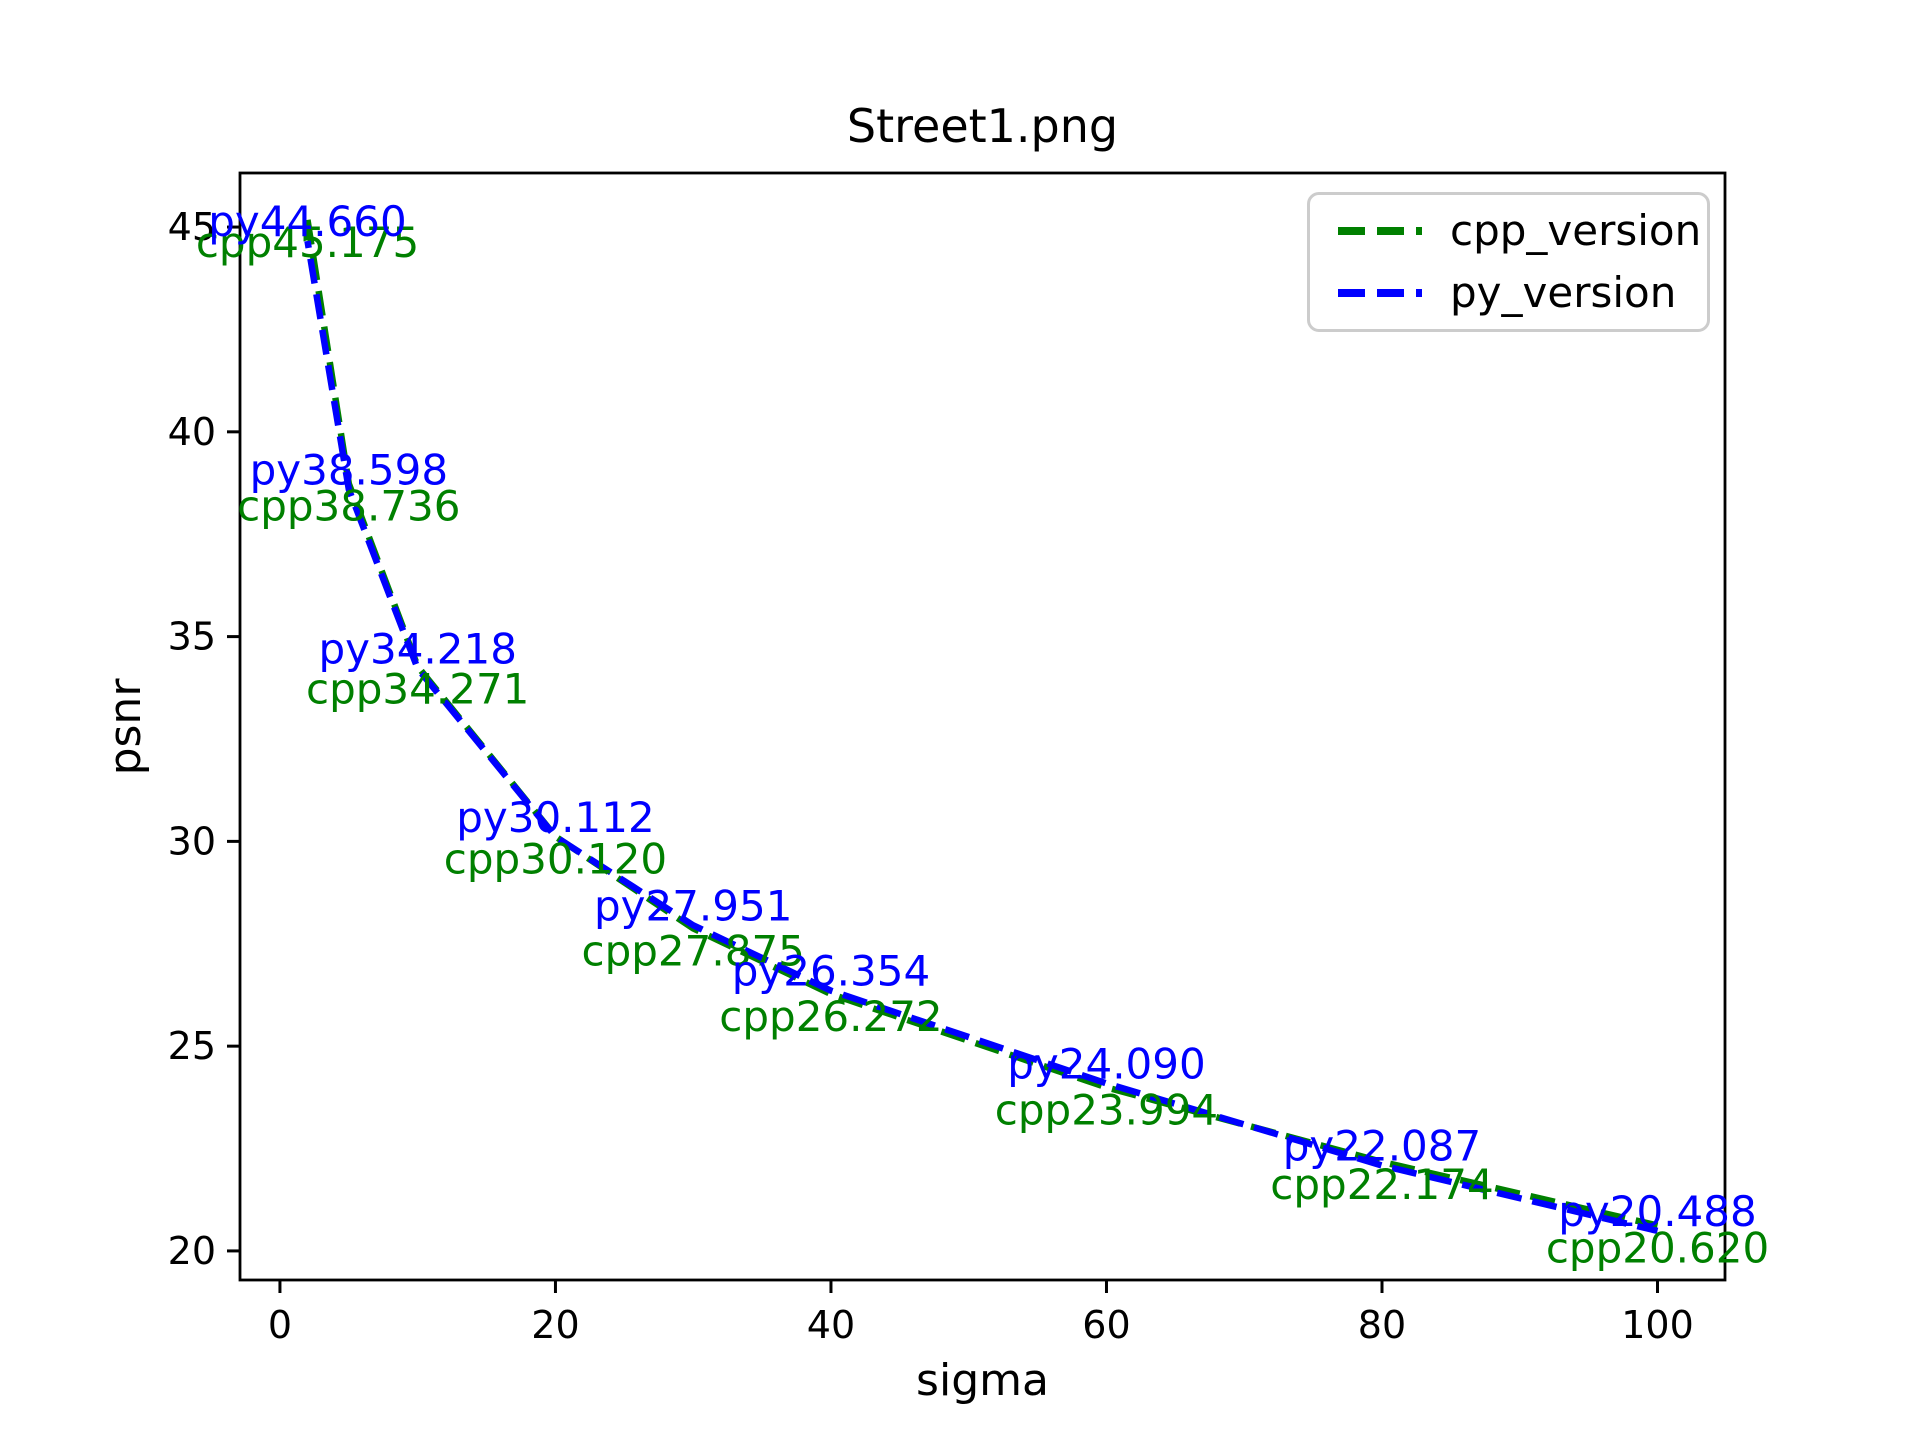 The width and height of the screenshot is (1920, 1440). What do you see at coordinates (693, 950) in the screenshot?
I see `cpp_version-data-label: cpp27.875` at bounding box center [693, 950].